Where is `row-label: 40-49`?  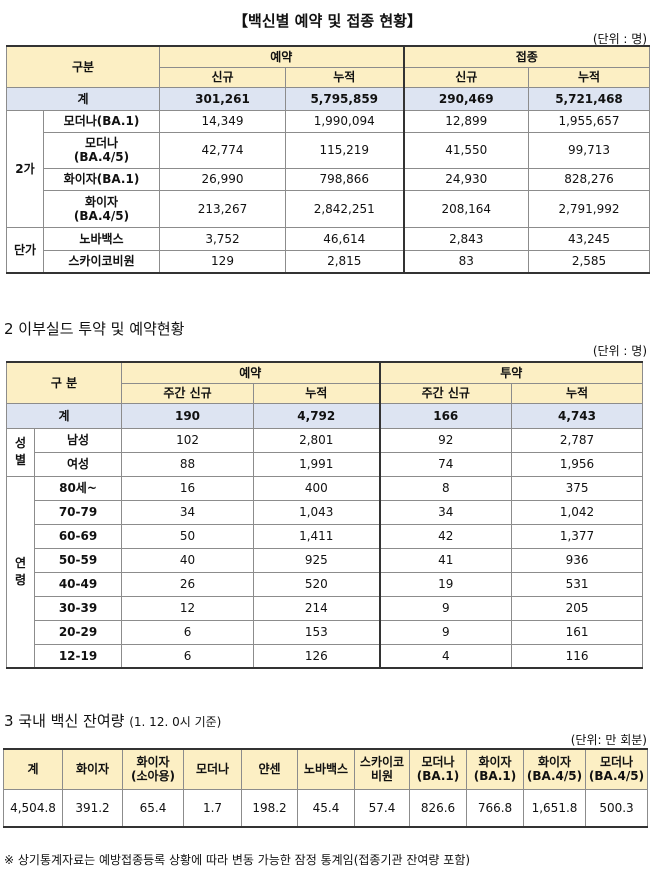
row-label: 40-49 is located at coordinates (78, 584).